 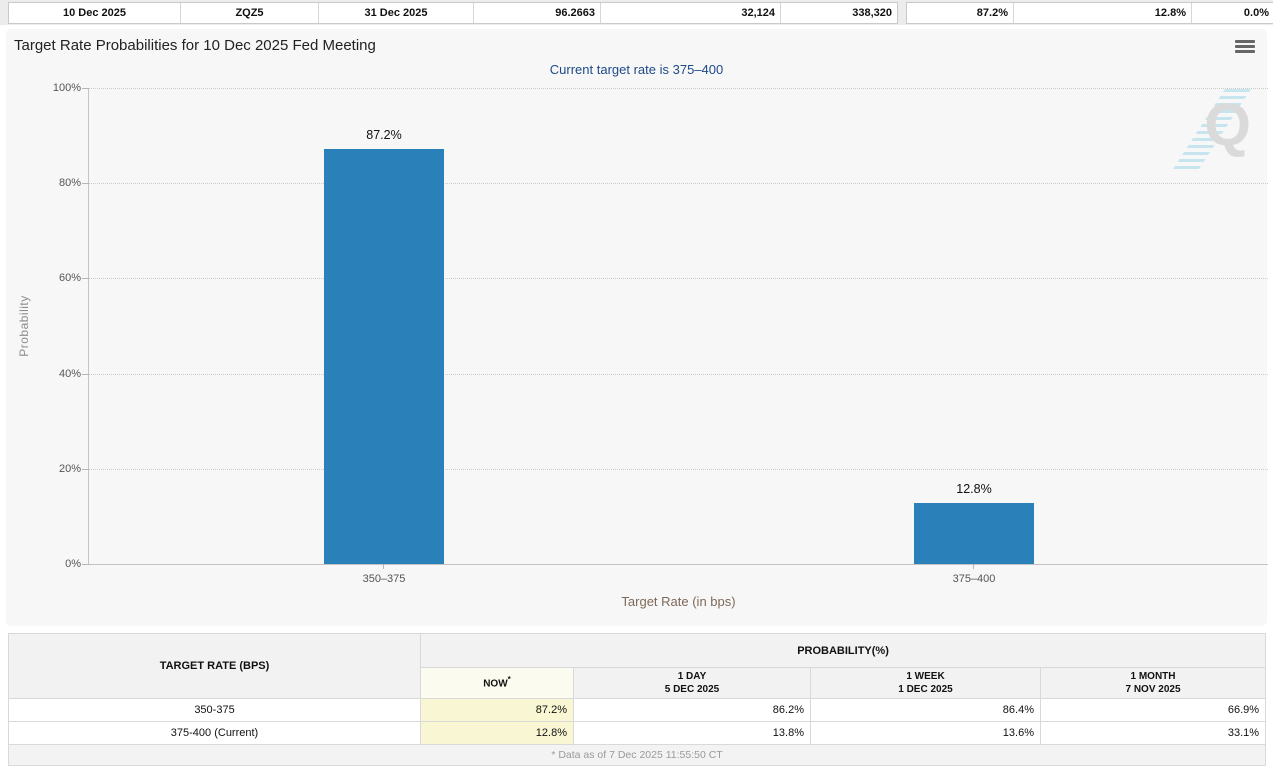 What do you see at coordinates (692, 710) in the screenshot?
I see `one-day-cell: 86.2%` at bounding box center [692, 710].